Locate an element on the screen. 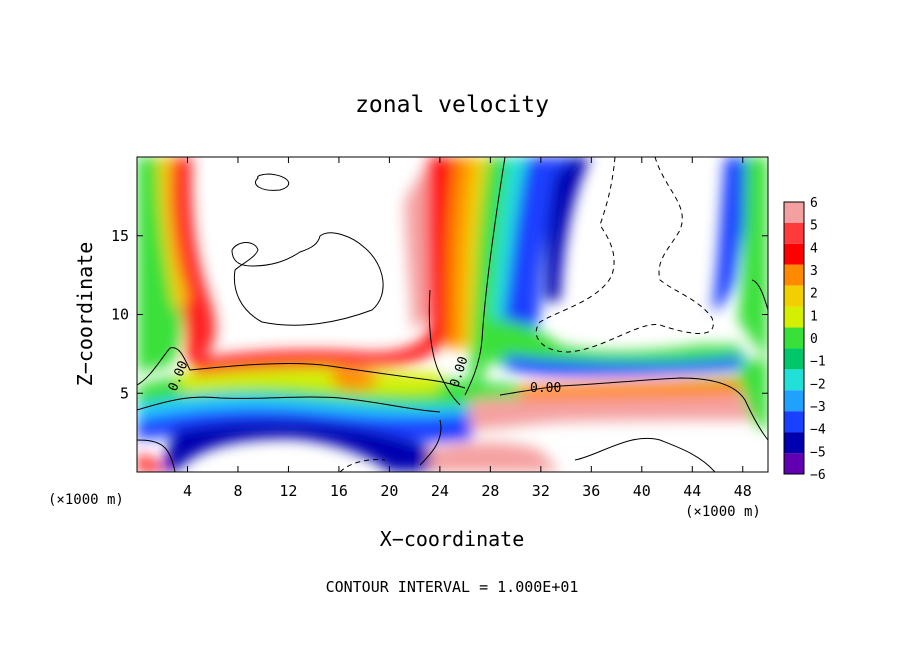 Image resolution: width=904 pixels, height=654 pixels. contour-solid-lower-right is located at coordinates (645, 454).